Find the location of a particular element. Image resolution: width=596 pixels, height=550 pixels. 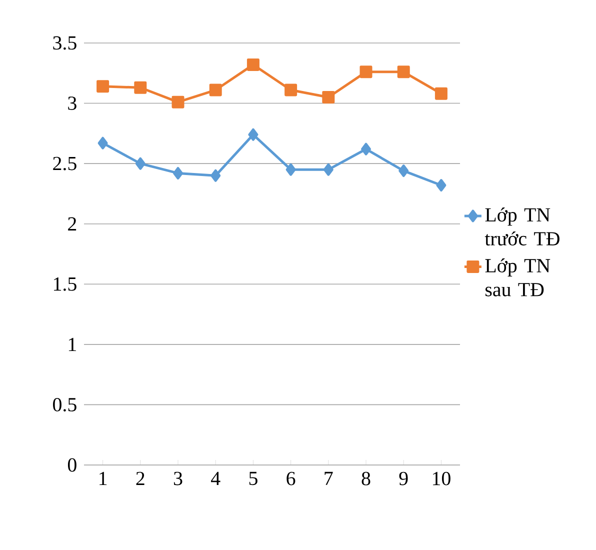

x-tick-label: 5 is located at coordinates (253, 479).